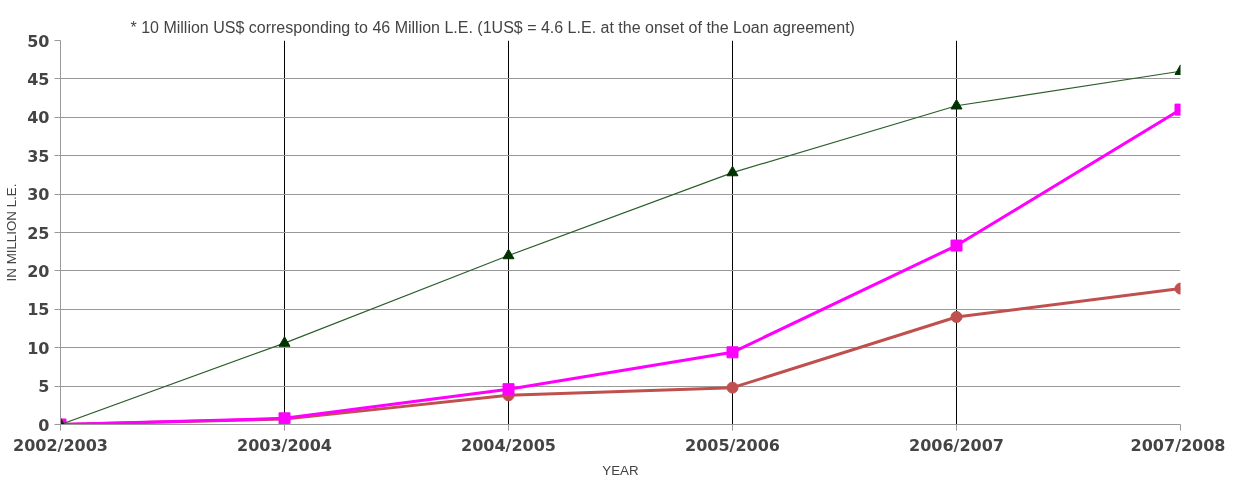 Image resolution: width=1237 pixels, height=490 pixels. What do you see at coordinates (38, 271) in the screenshot?
I see `y-tick-label: 20` at bounding box center [38, 271].